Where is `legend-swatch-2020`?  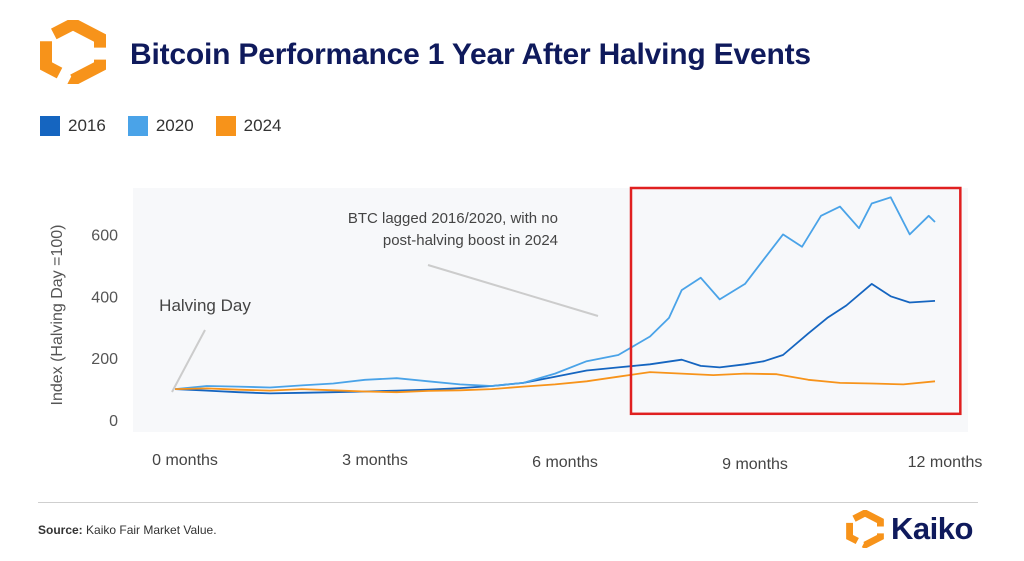
legend-swatch-2020 is located at coordinates (137, 126).